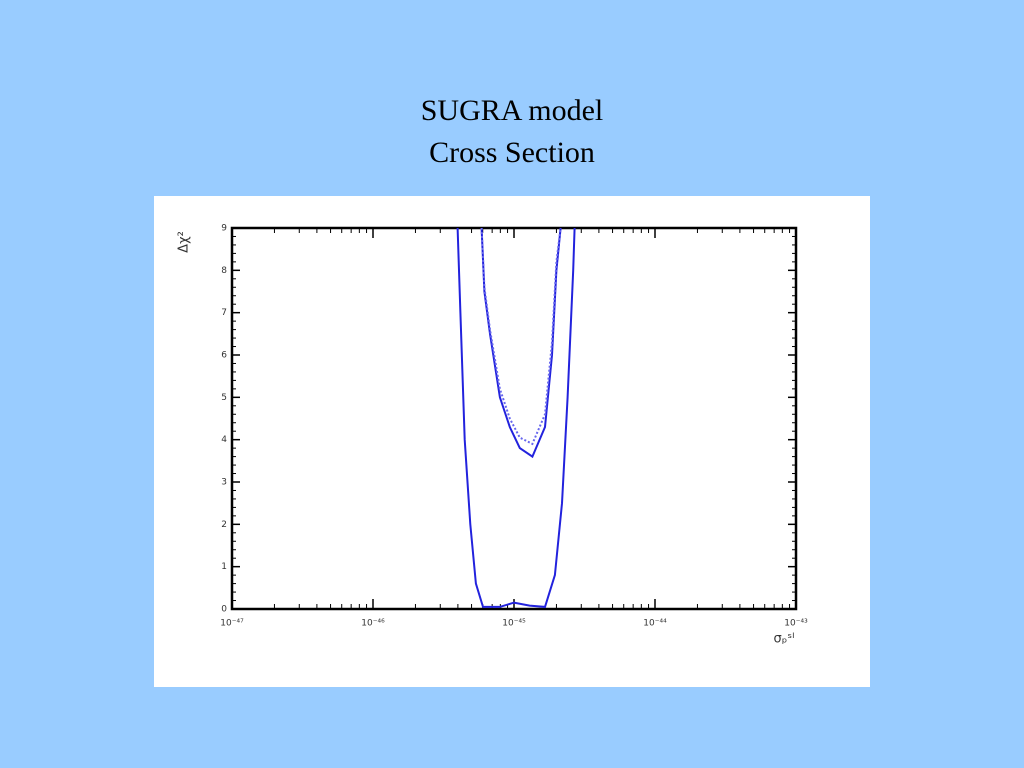 The image size is (1024, 768). Describe the element at coordinates (224, 483) in the screenshot. I see `y-tick-label: 3` at that location.